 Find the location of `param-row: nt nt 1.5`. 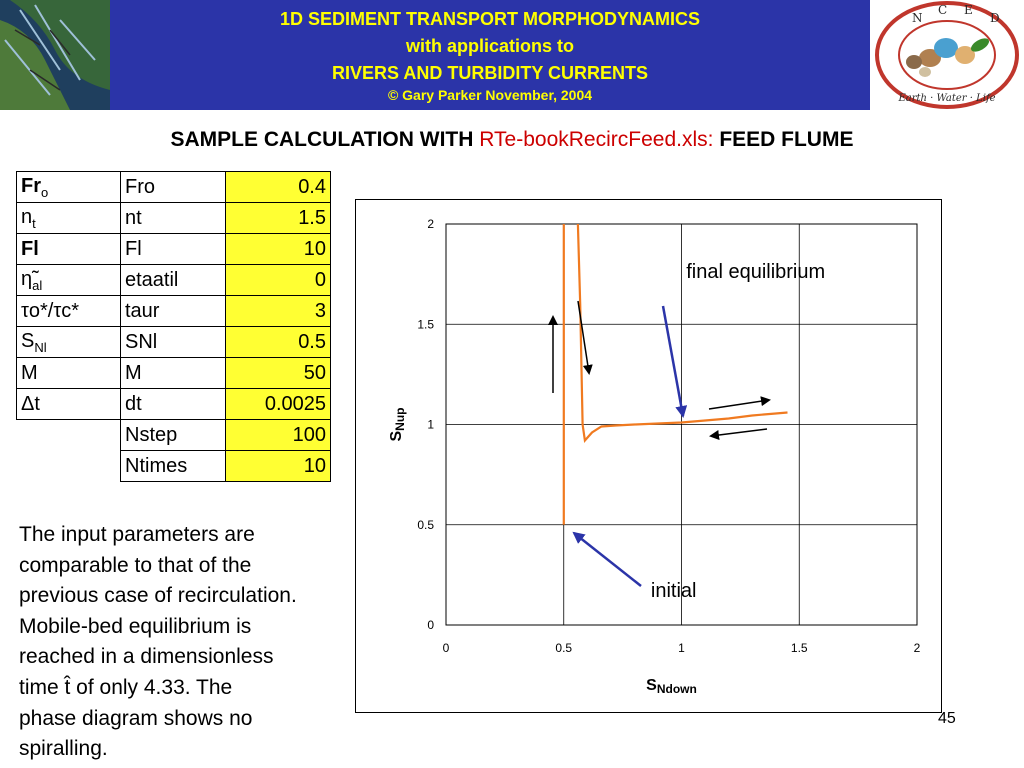

param-row: nt nt 1.5 is located at coordinates (173, 218).